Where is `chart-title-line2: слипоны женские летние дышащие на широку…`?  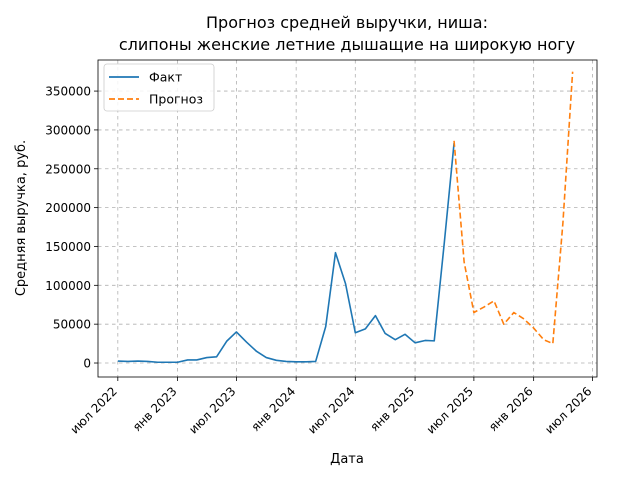
chart-title-line2: слипоны женские летние дышащие на широку… is located at coordinates (347, 44).